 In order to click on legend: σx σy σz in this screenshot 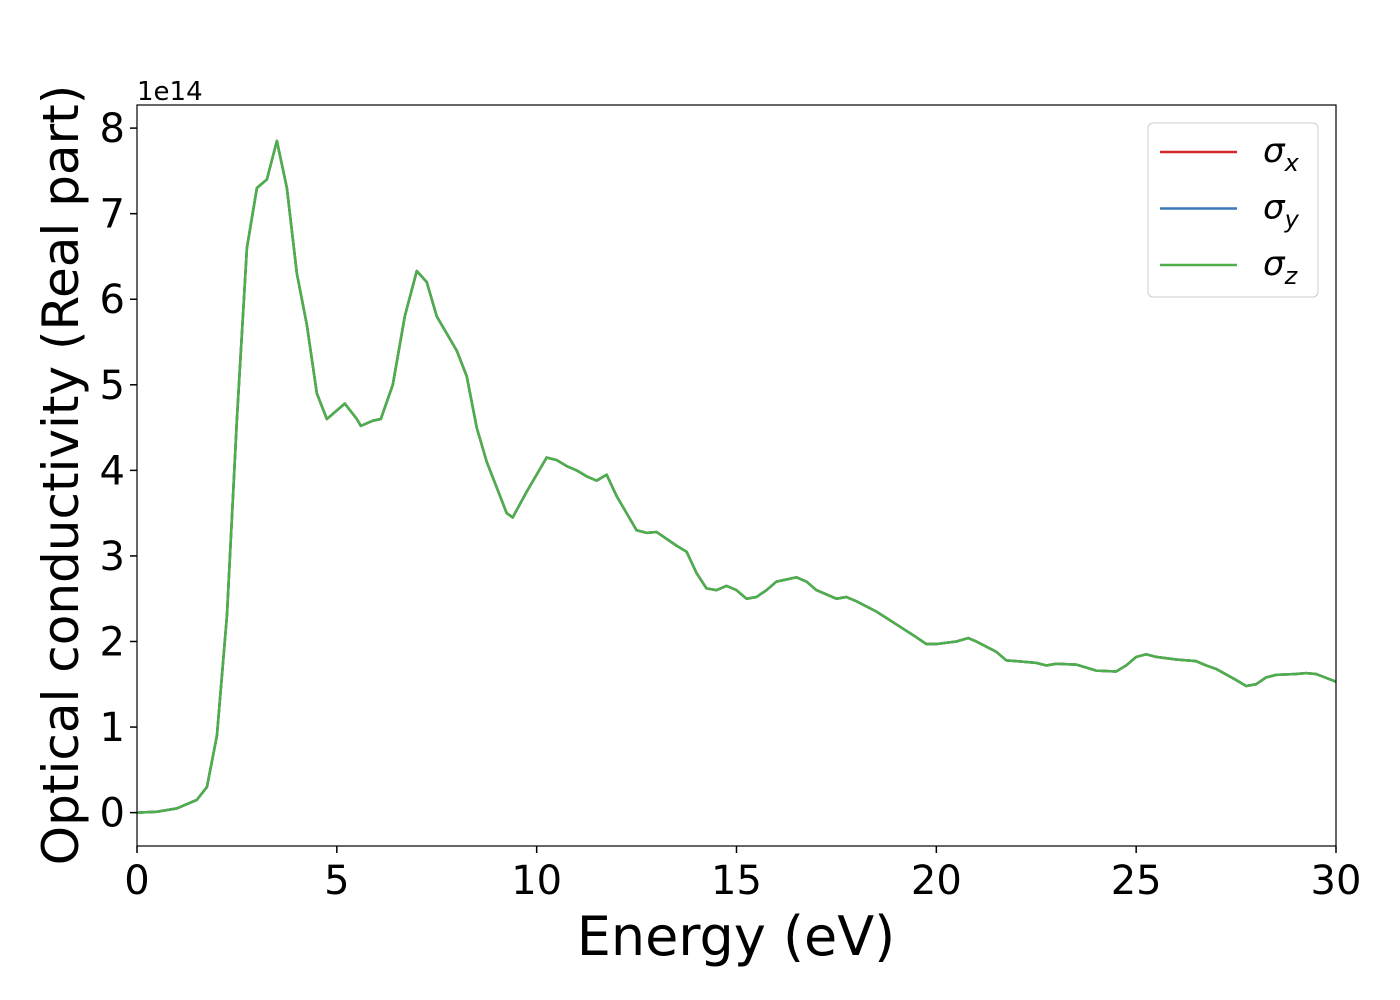, I will do `click(1233, 210)`.